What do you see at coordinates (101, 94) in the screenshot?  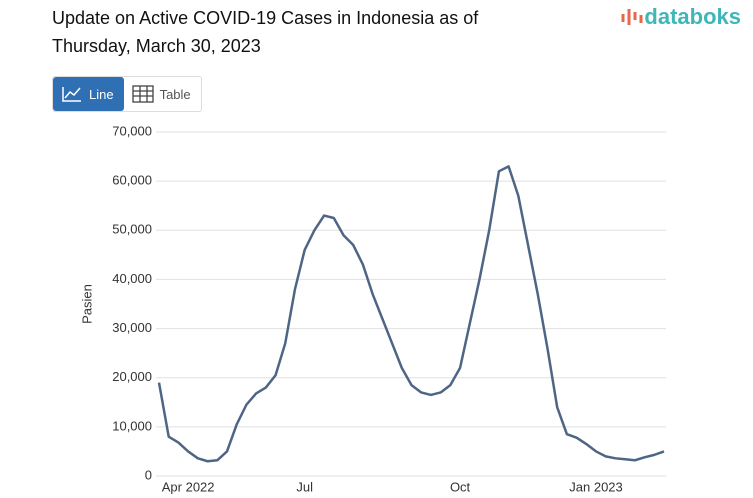 I see `line-button-label: Line` at bounding box center [101, 94].